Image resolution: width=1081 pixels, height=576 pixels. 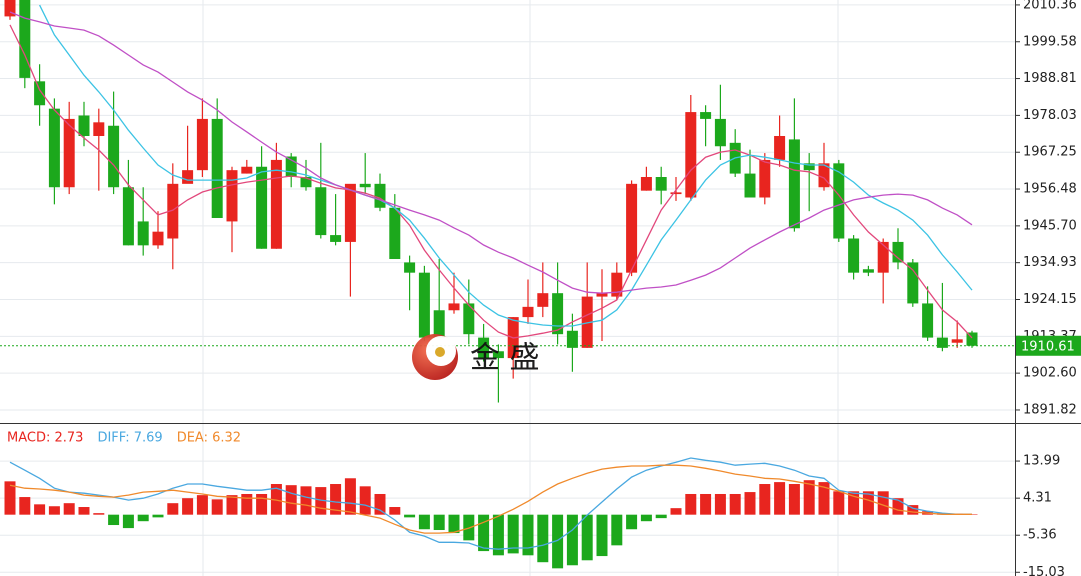 I want to click on y-tick-label: 1988.81, so click(x=1050, y=78).